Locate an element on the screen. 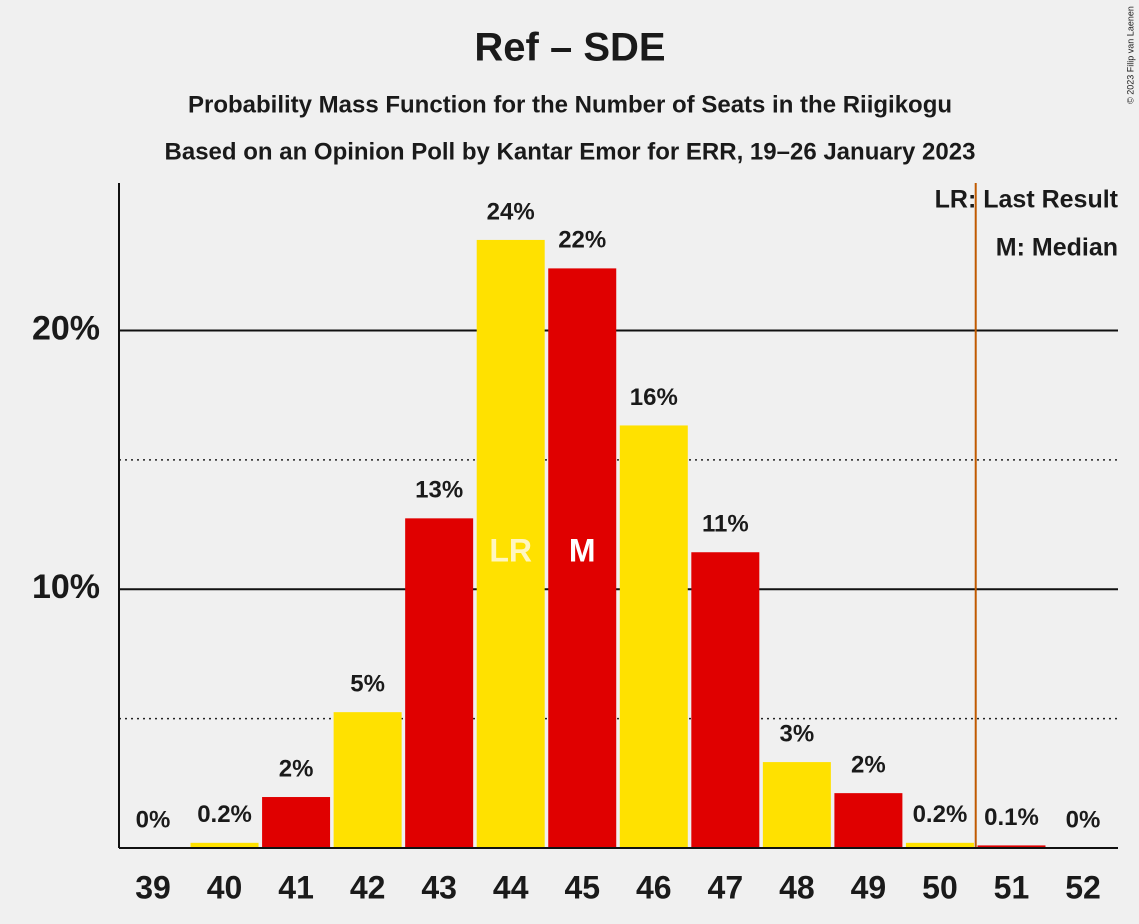  value-label: 0.1% is located at coordinates (1011, 817).